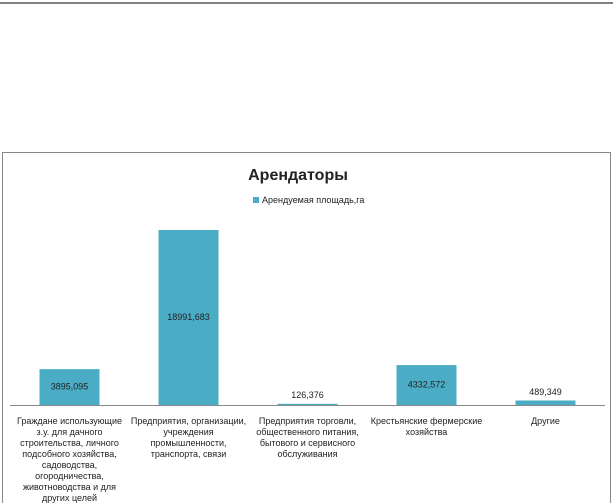  I want to click on value-label: 4332,572, so click(427, 384).